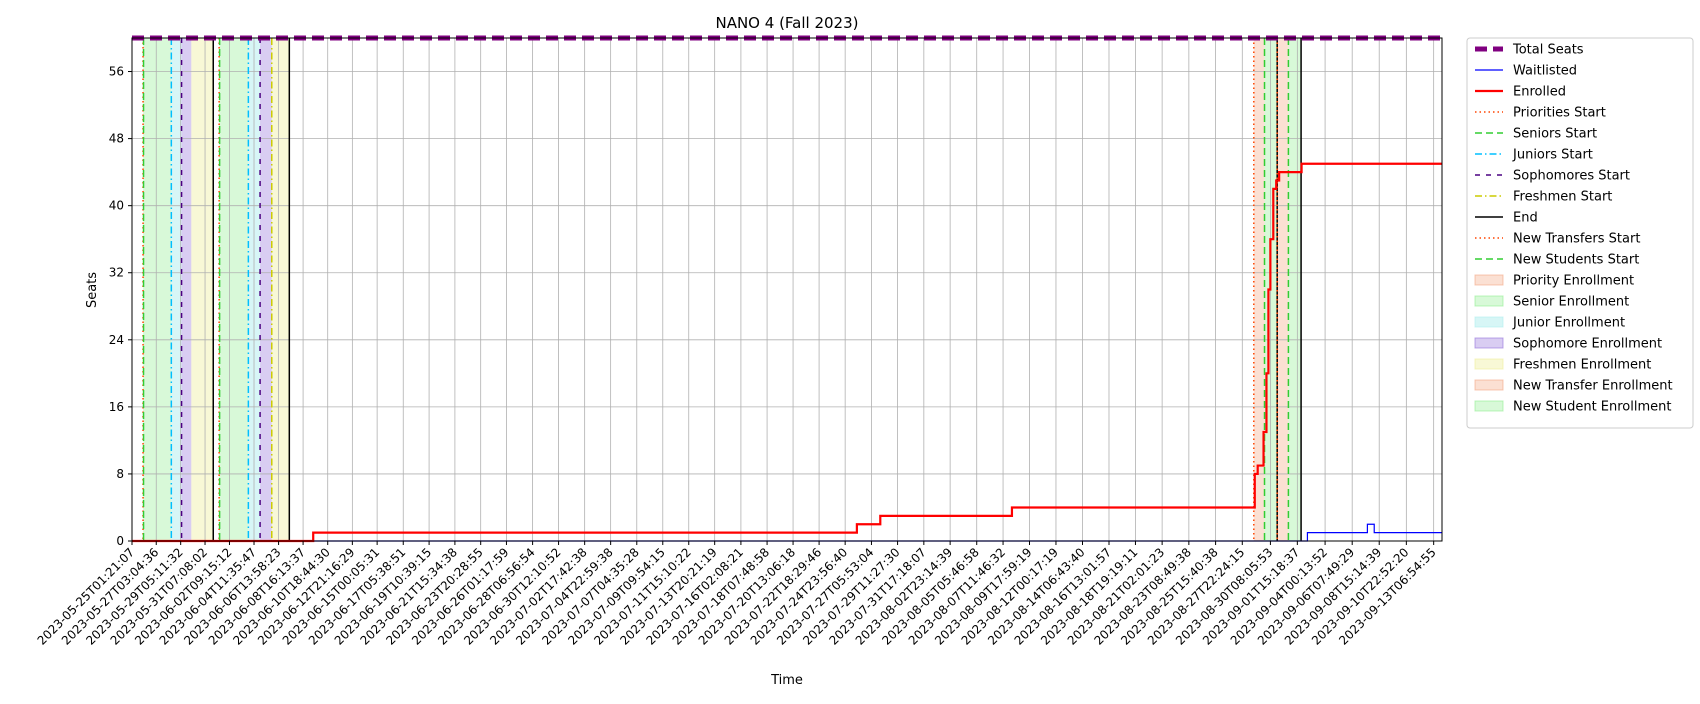 The image size is (1700, 704). I want to click on legend-swatch-sophomore-enrollment, so click(1489, 343).